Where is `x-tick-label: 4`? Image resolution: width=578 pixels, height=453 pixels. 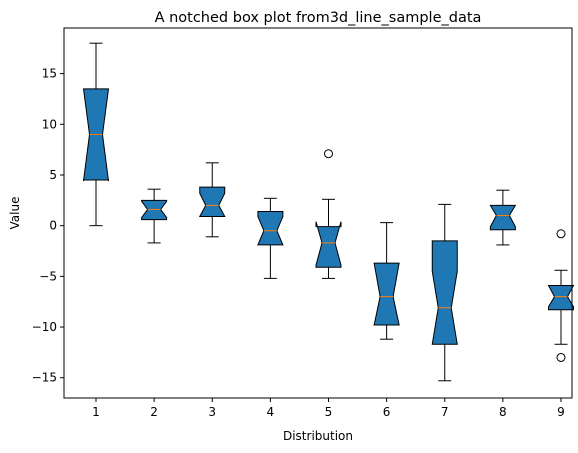 x-tick-label: 4 is located at coordinates (271, 412).